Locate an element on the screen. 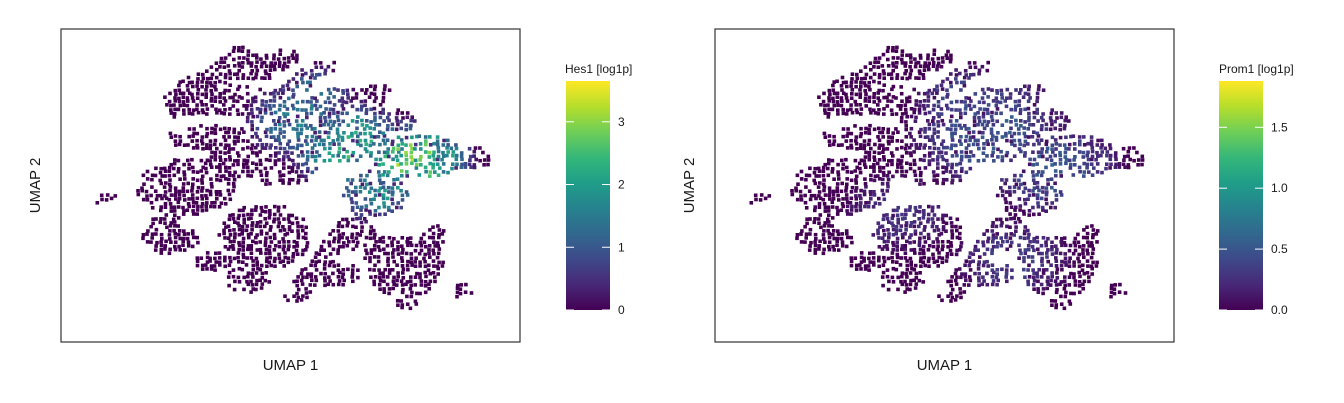 The image size is (1344, 403). colorbar is located at coordinates (588, 195).